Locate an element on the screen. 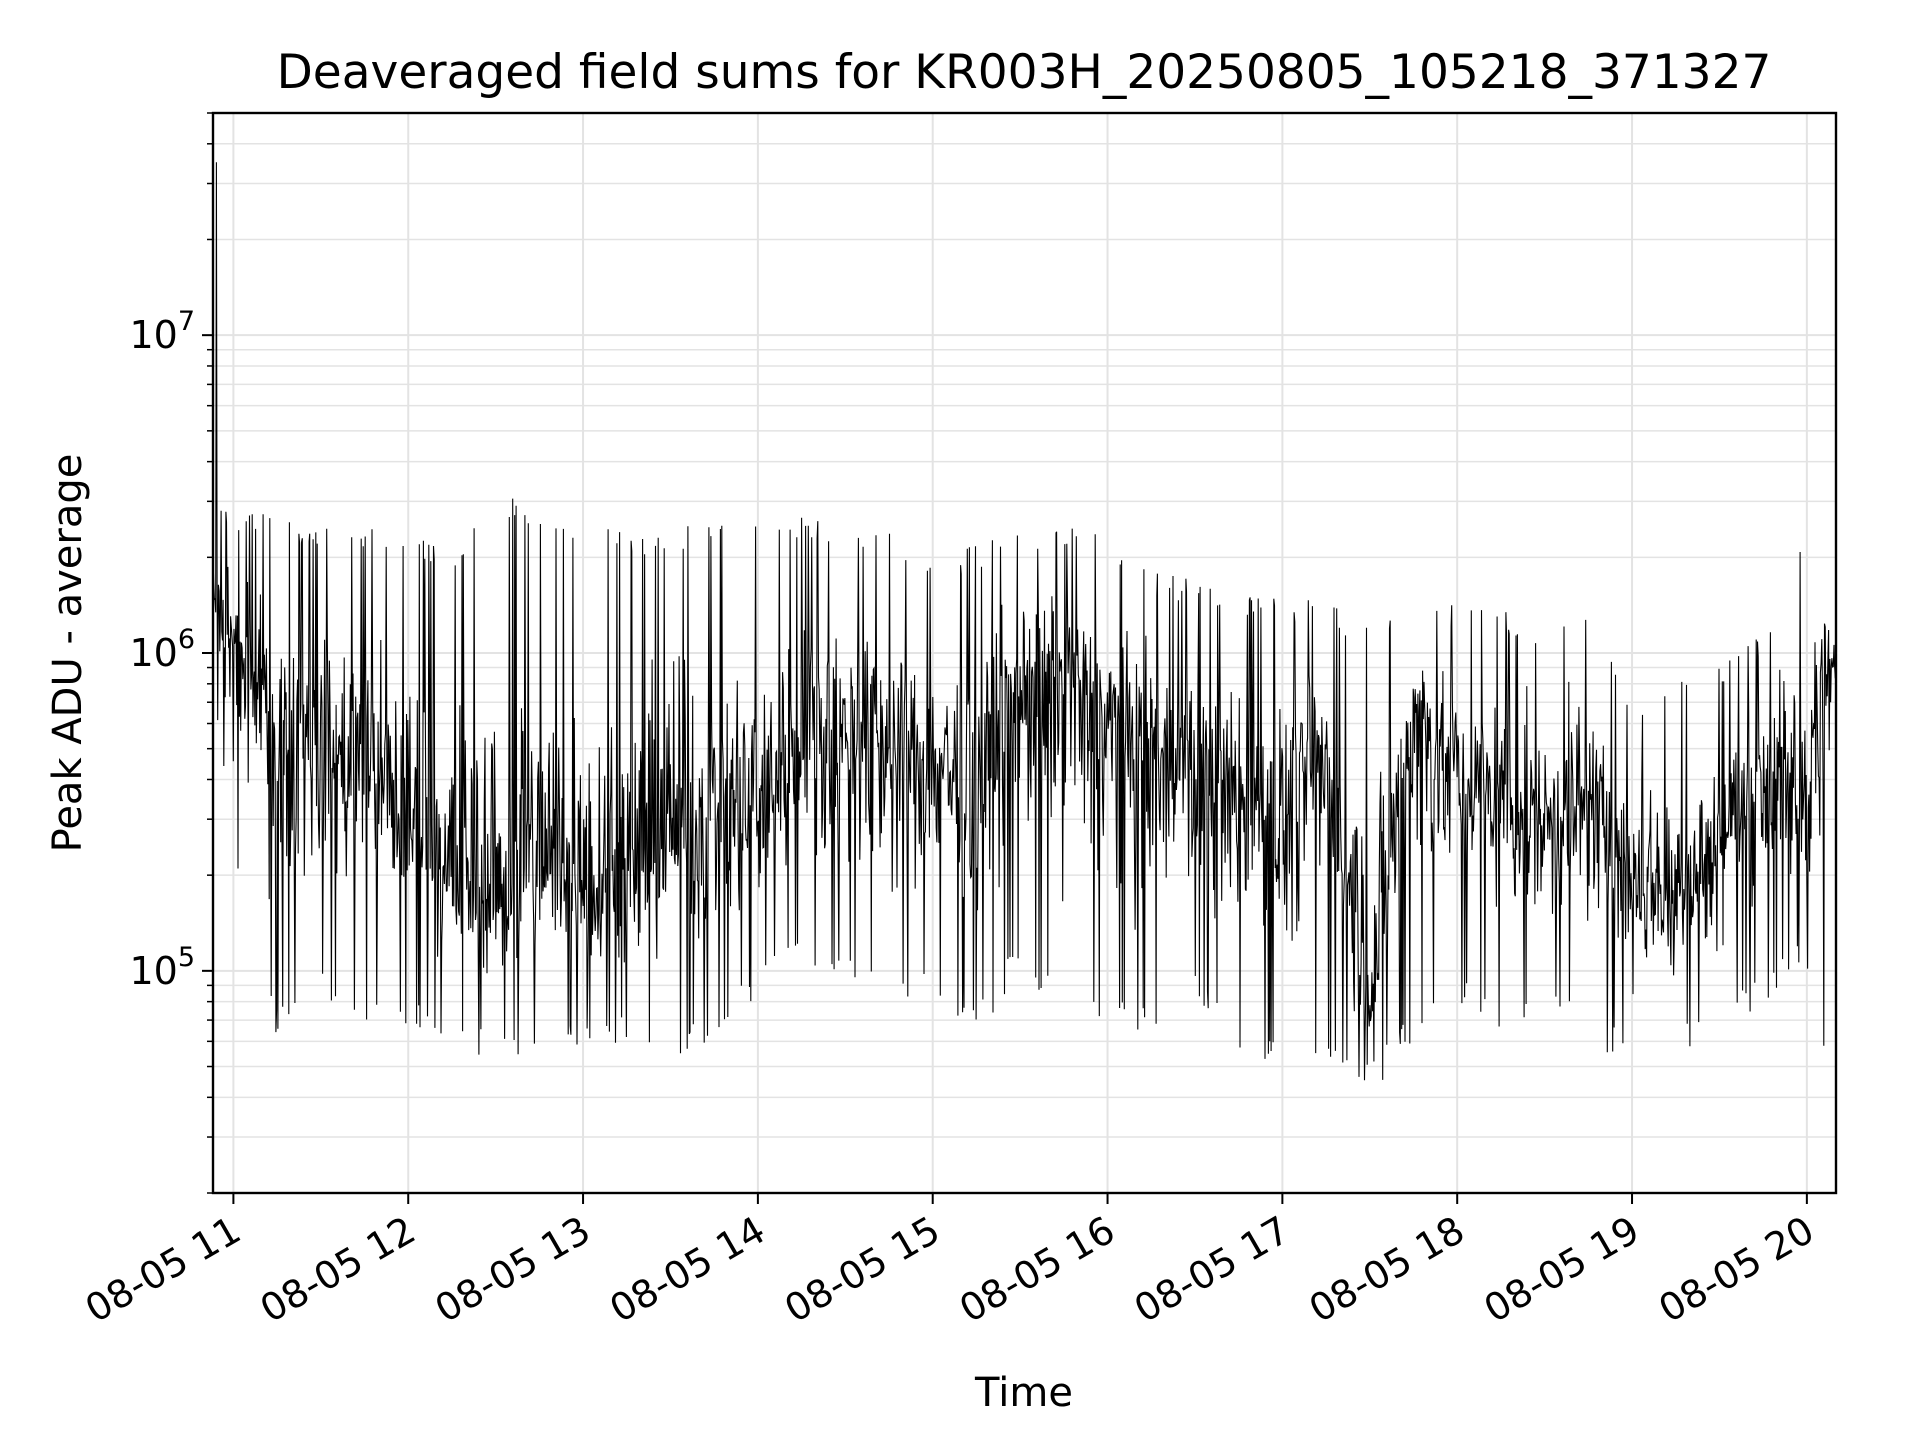 The height and width of the screenshot is (1440, 1920). x-axis-label: Time is located at coordinates (1023, 1393).